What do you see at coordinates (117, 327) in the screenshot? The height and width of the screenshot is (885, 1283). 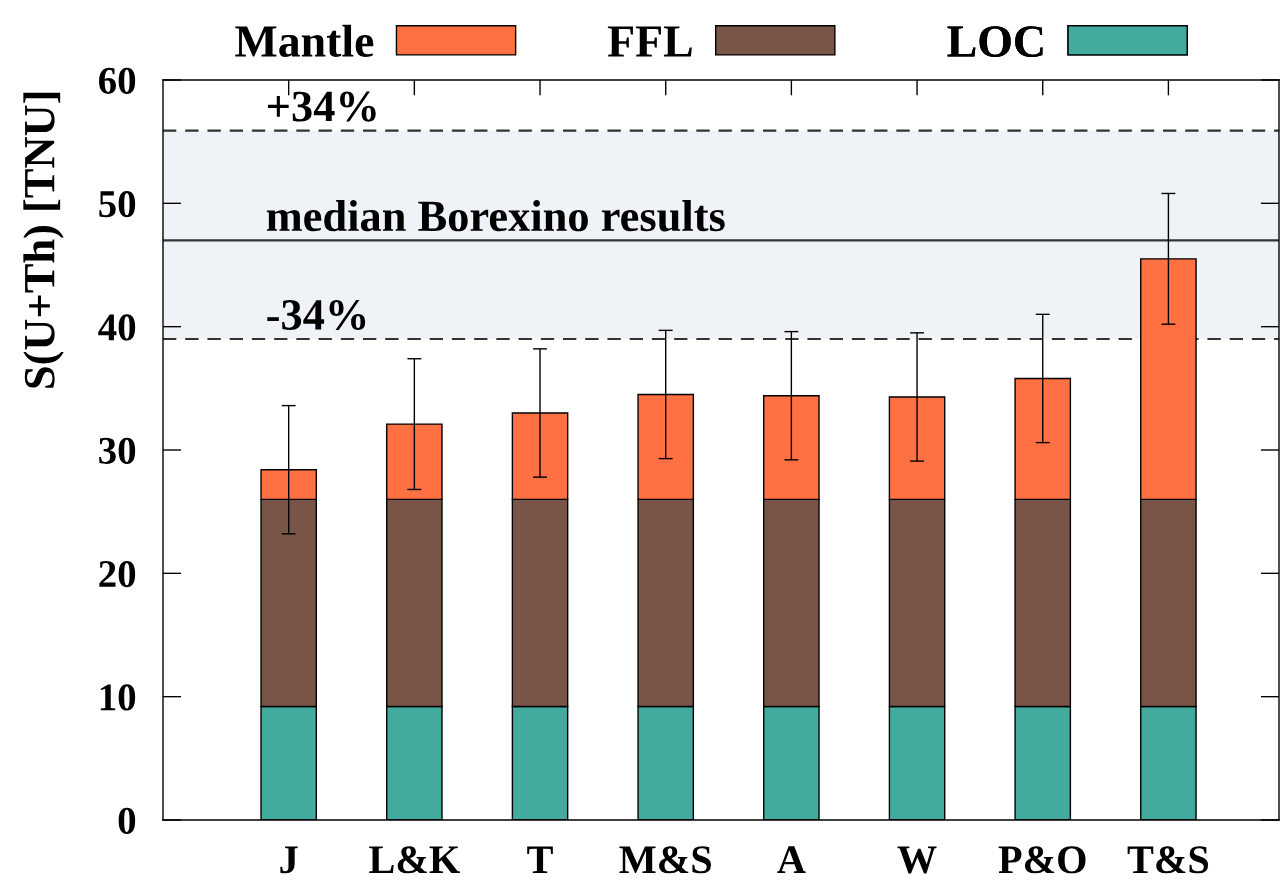 I see `y-tick-label: 40` at bounding box center [117, 327].